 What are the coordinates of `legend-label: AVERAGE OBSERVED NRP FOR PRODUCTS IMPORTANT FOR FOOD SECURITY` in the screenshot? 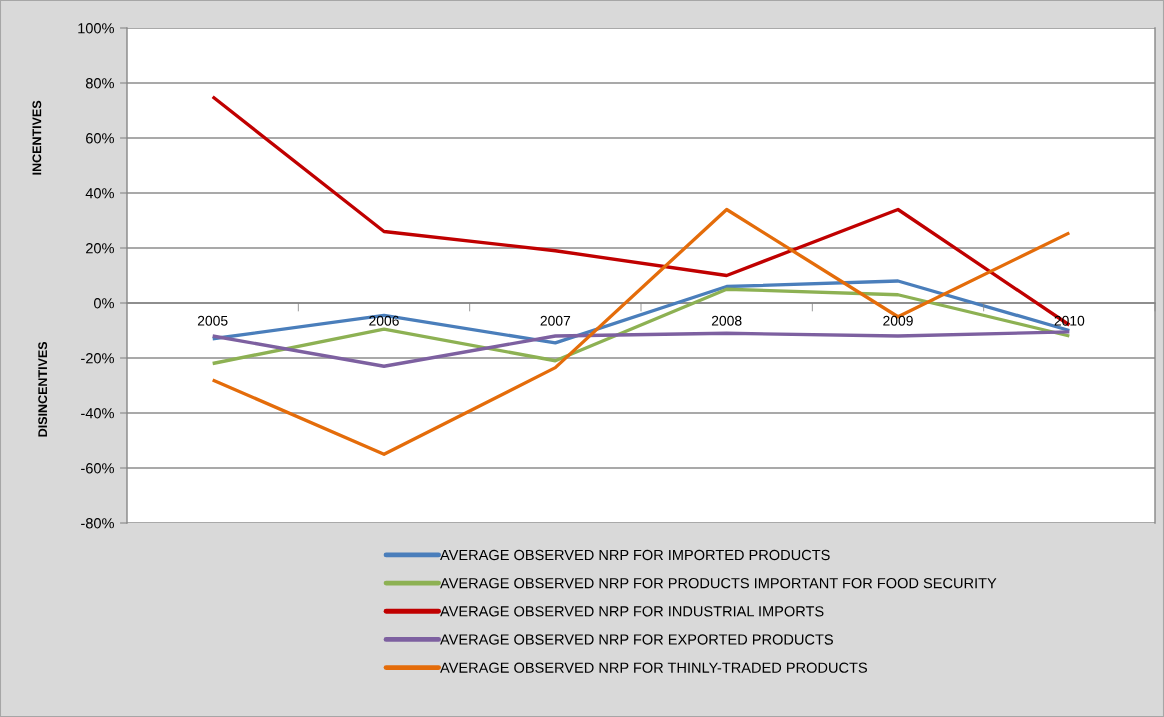 It's located at (718, 583).